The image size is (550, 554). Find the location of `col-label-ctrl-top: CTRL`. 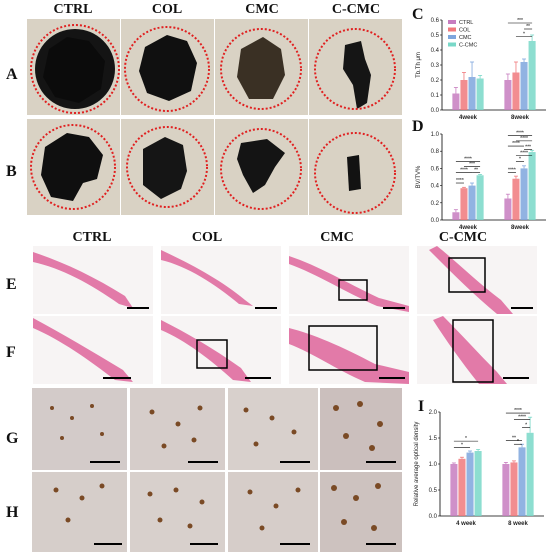

col-label-ctrl-top: CTRL is located at coordinates (73, 9).